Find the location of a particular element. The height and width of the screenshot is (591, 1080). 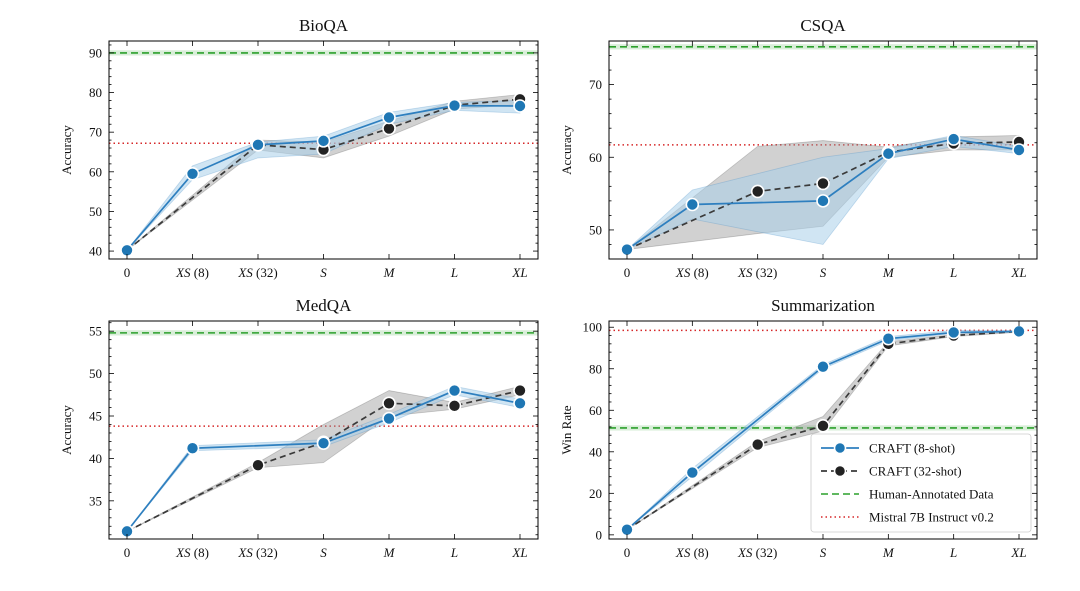

y-tick-label: 70 is located at coordinates (595, 84).